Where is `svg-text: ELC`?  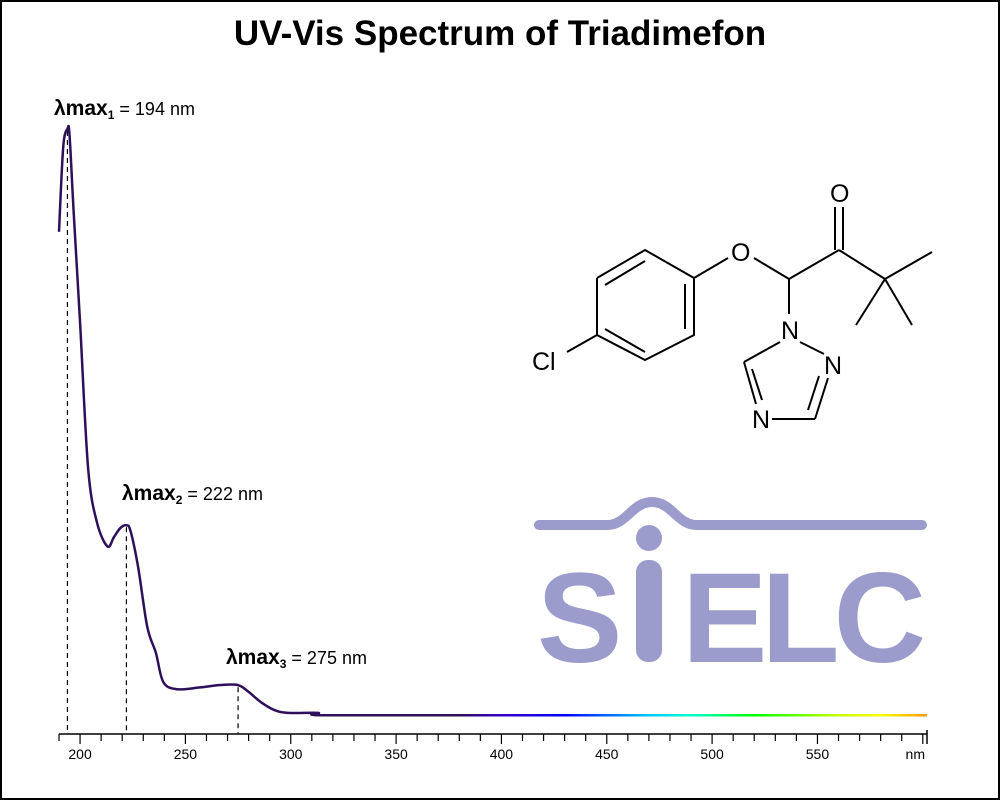
svg-text: ELC is located at coordinates (802, 618).